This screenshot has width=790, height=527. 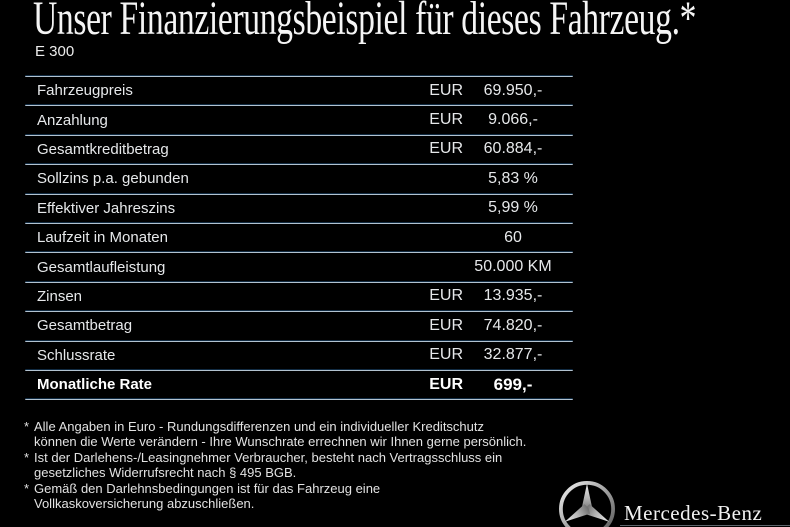 I want to click on row-value: 50.000 KM, so click(x=513, y=267).